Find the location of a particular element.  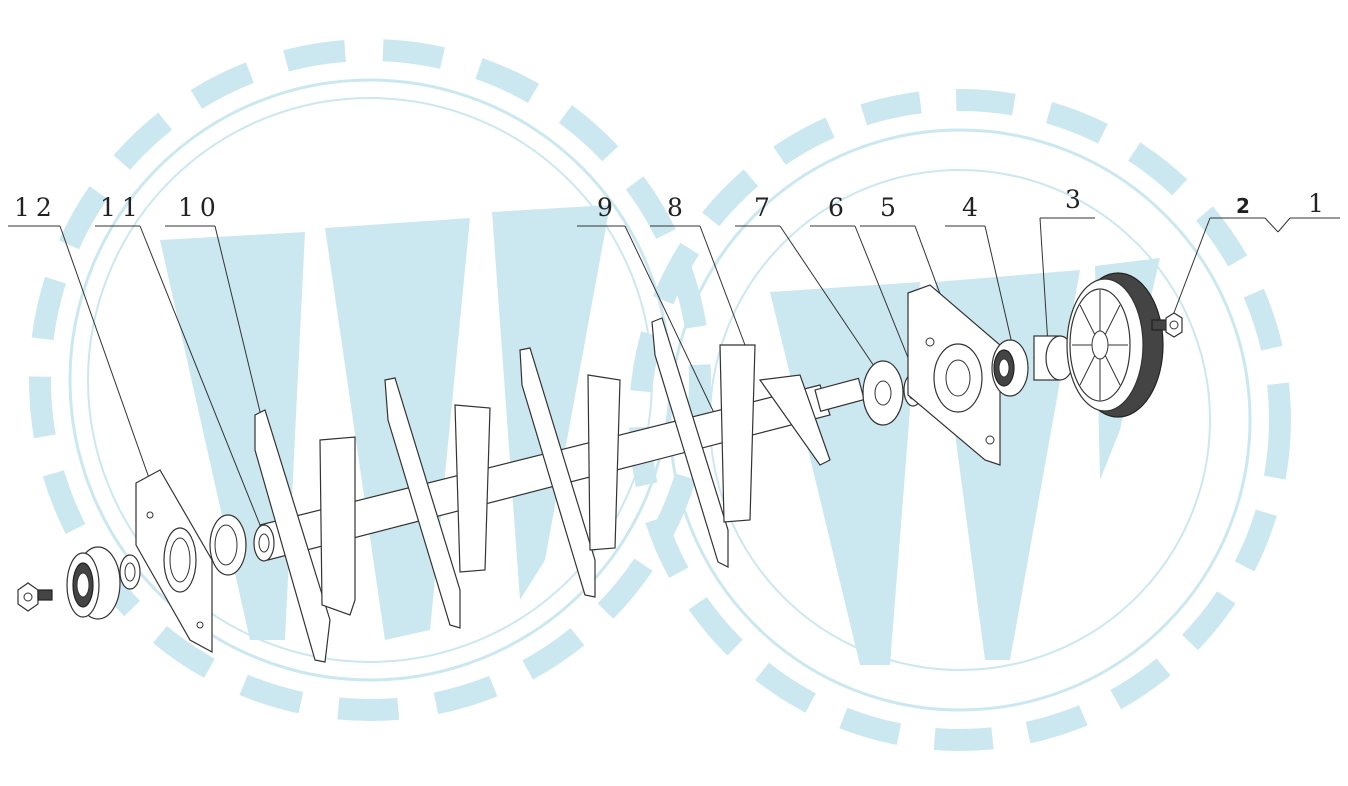

callout-4: 4 is located at coordinates (973, 207).